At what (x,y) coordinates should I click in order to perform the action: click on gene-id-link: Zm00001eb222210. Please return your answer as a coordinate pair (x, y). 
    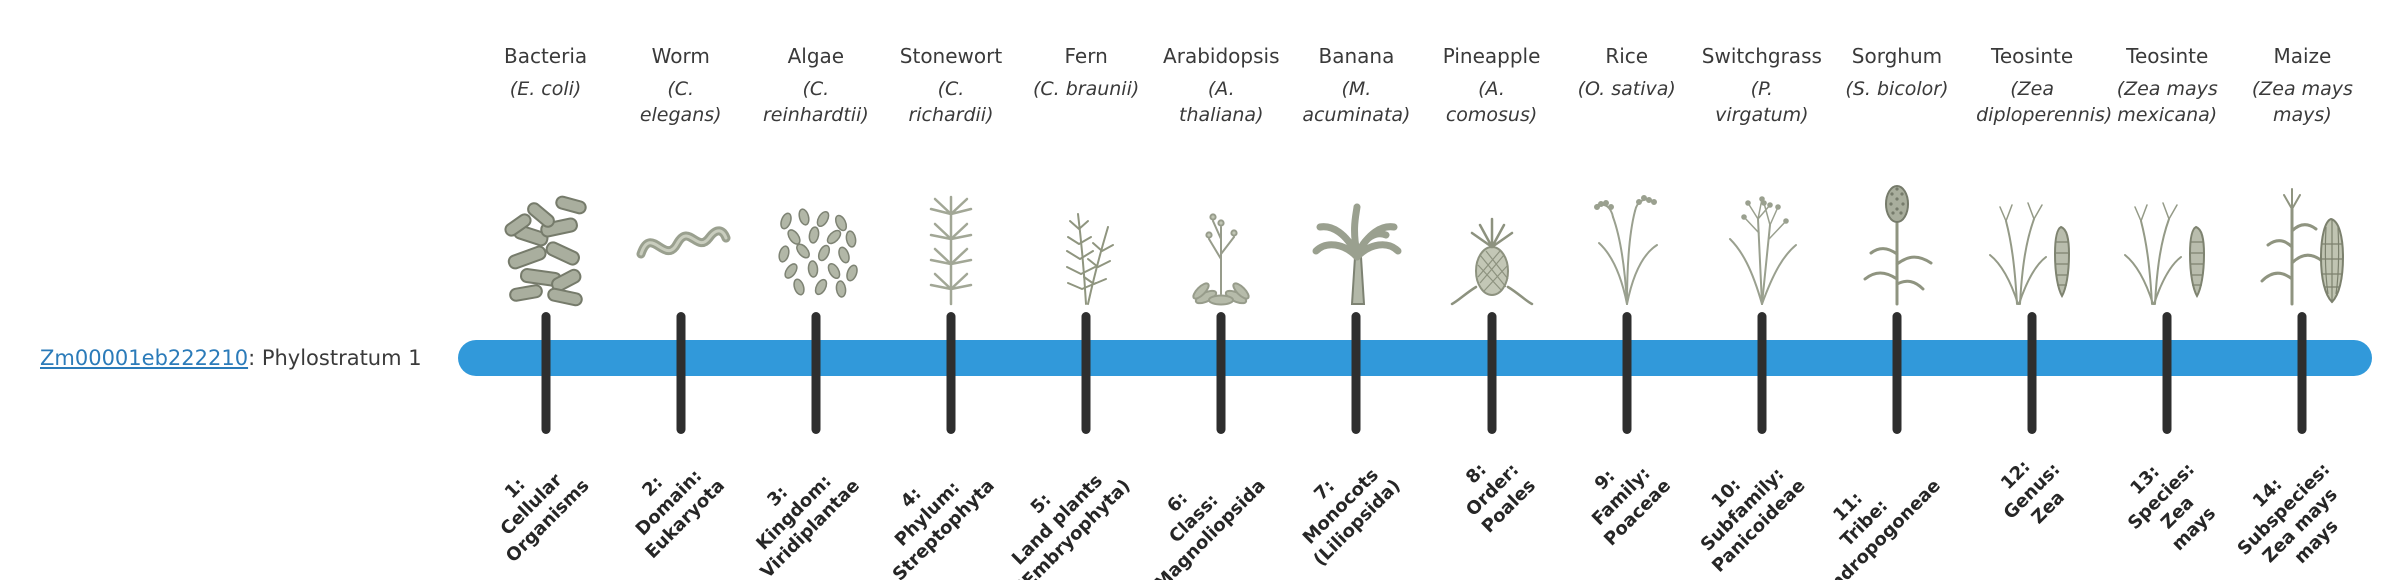
    Looking at the image, I should click on (144, 358).